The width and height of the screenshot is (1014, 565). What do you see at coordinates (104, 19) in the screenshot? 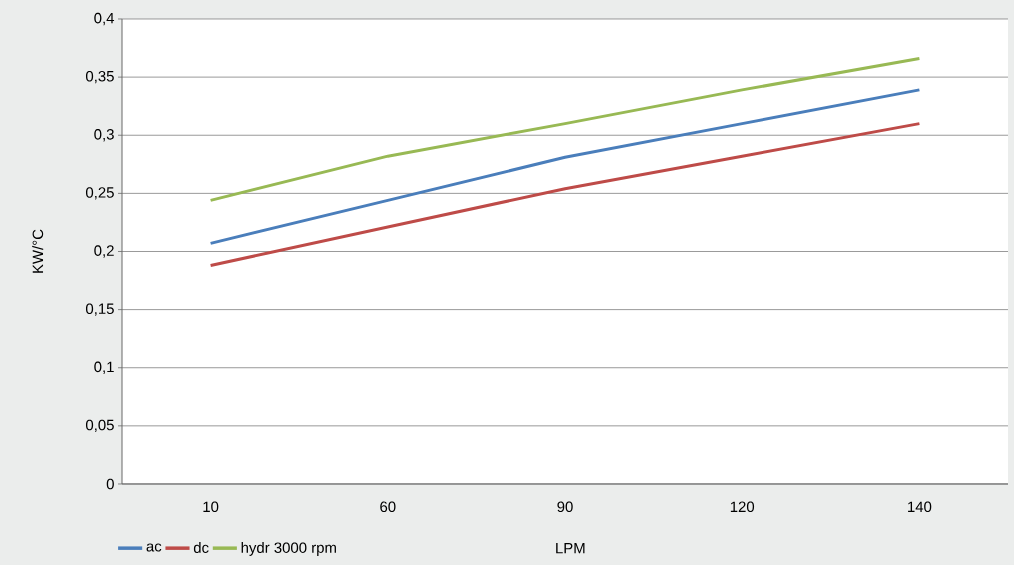
I see `y-tick-label: 0,4` at bounding box center [104, 19].